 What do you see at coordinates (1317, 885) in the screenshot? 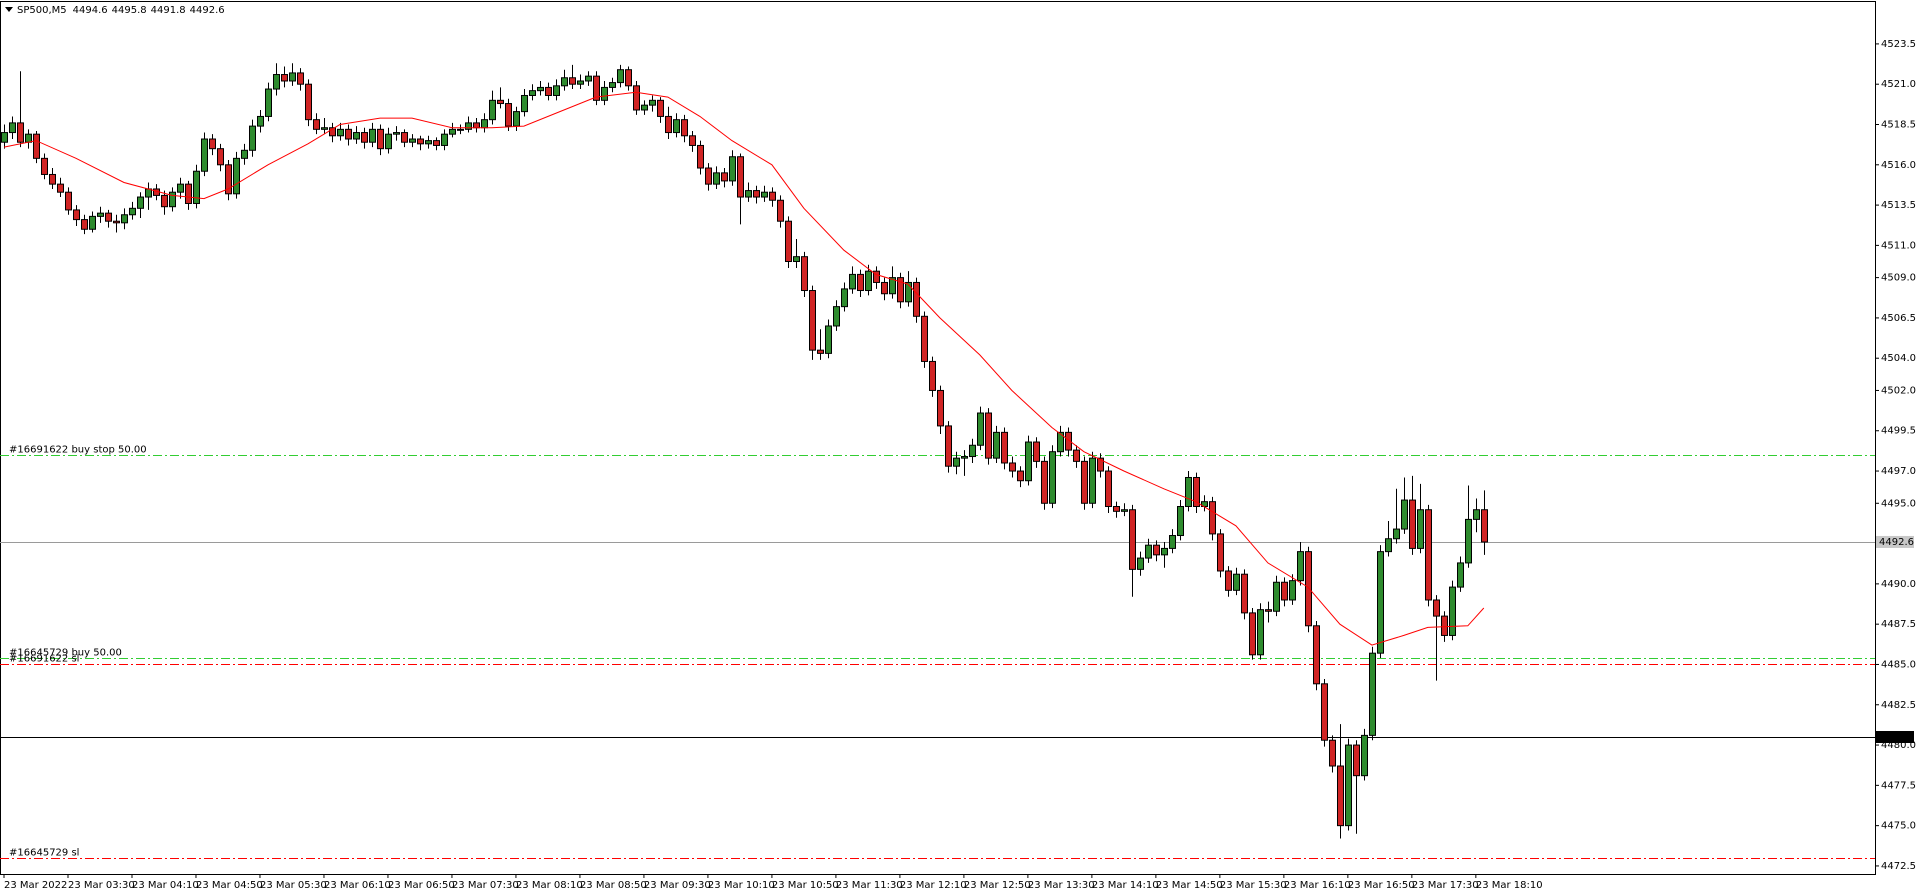
I see `x-tick-label: 23 Mar 16:10` at bounding box center [1317, 885].